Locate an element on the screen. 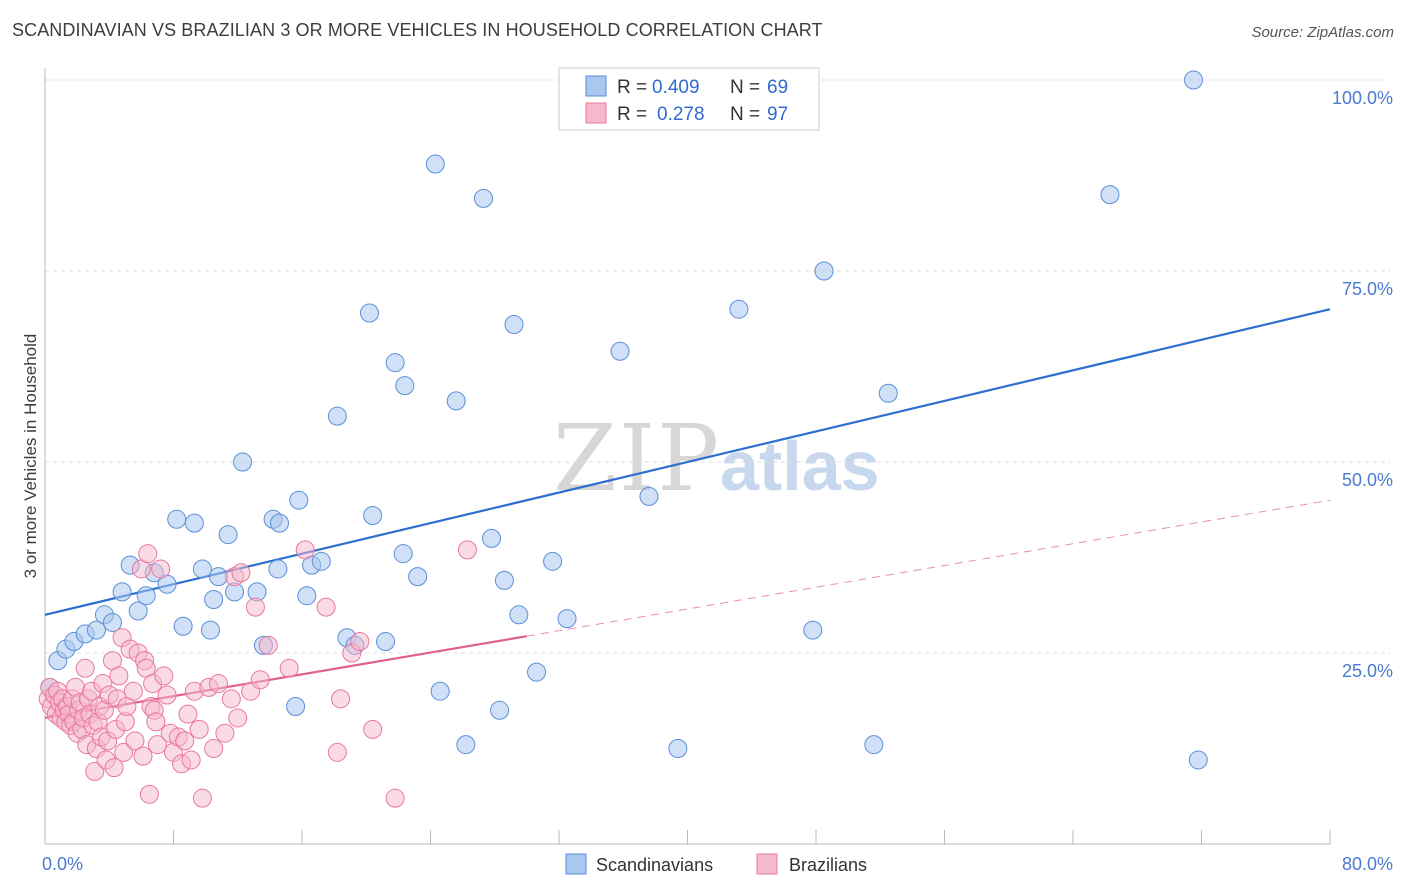 This screenshot has width=1406, height=892. legend-r-label-1: R = is located at coordinates (632, 87).